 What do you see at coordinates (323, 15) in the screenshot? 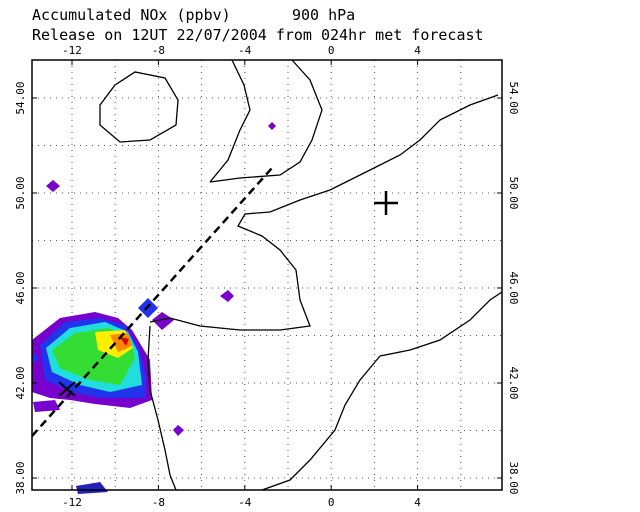
I see `level: 900 hPa` at bounding box center [323, 15].